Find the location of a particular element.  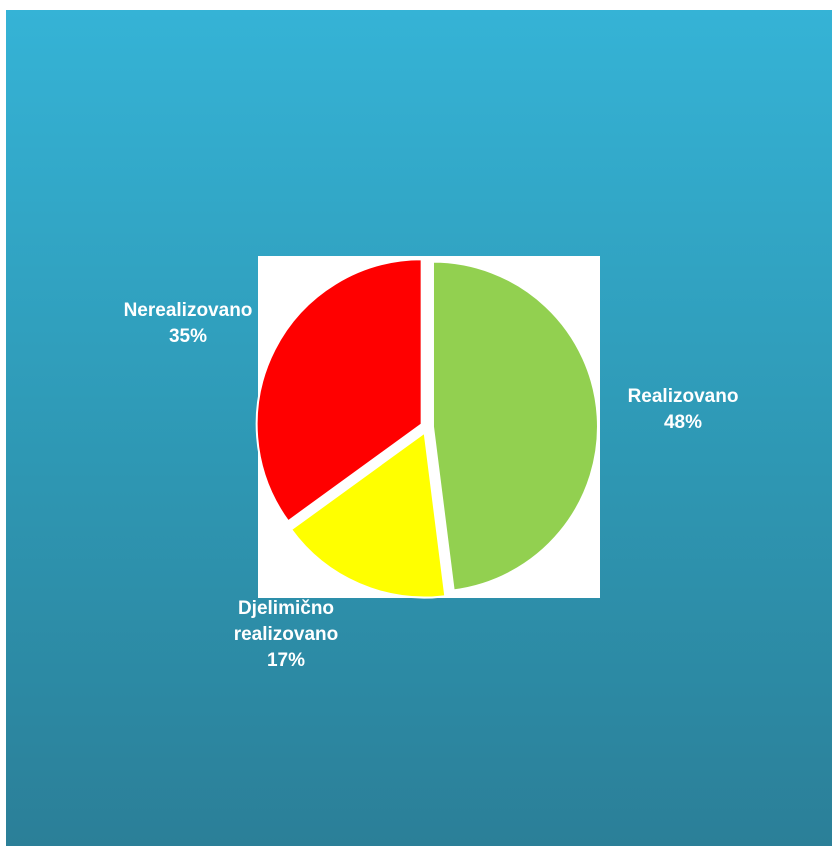

slice-percent: 17% is located at coordinates (286, 660).